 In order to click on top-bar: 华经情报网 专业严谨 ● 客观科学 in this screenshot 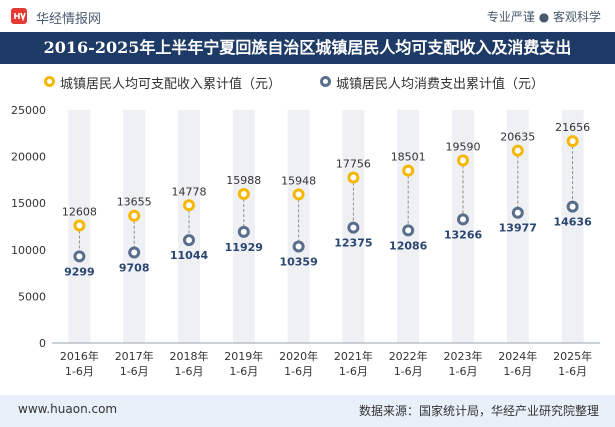, I will do `click(307, 16)`.